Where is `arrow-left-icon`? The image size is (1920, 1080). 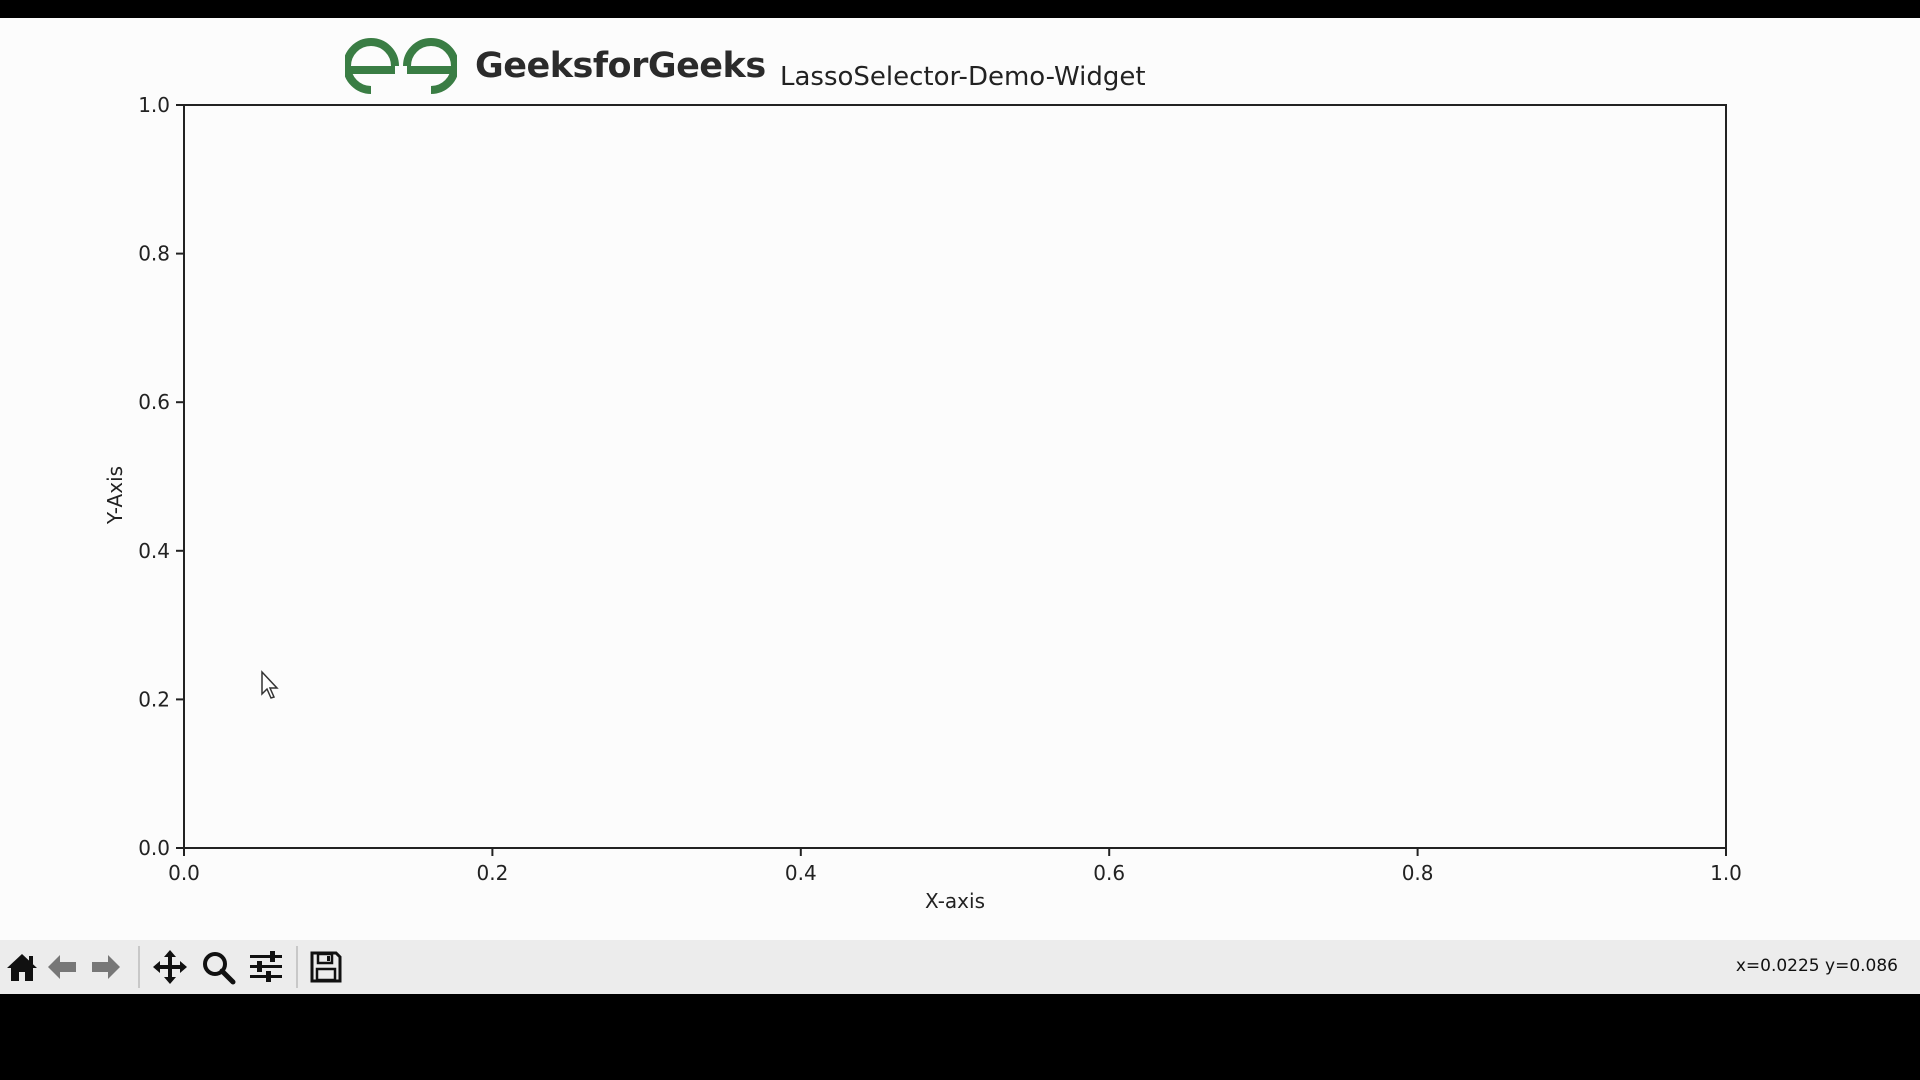
arrow-left-icon is located at coordinates (62, 967).